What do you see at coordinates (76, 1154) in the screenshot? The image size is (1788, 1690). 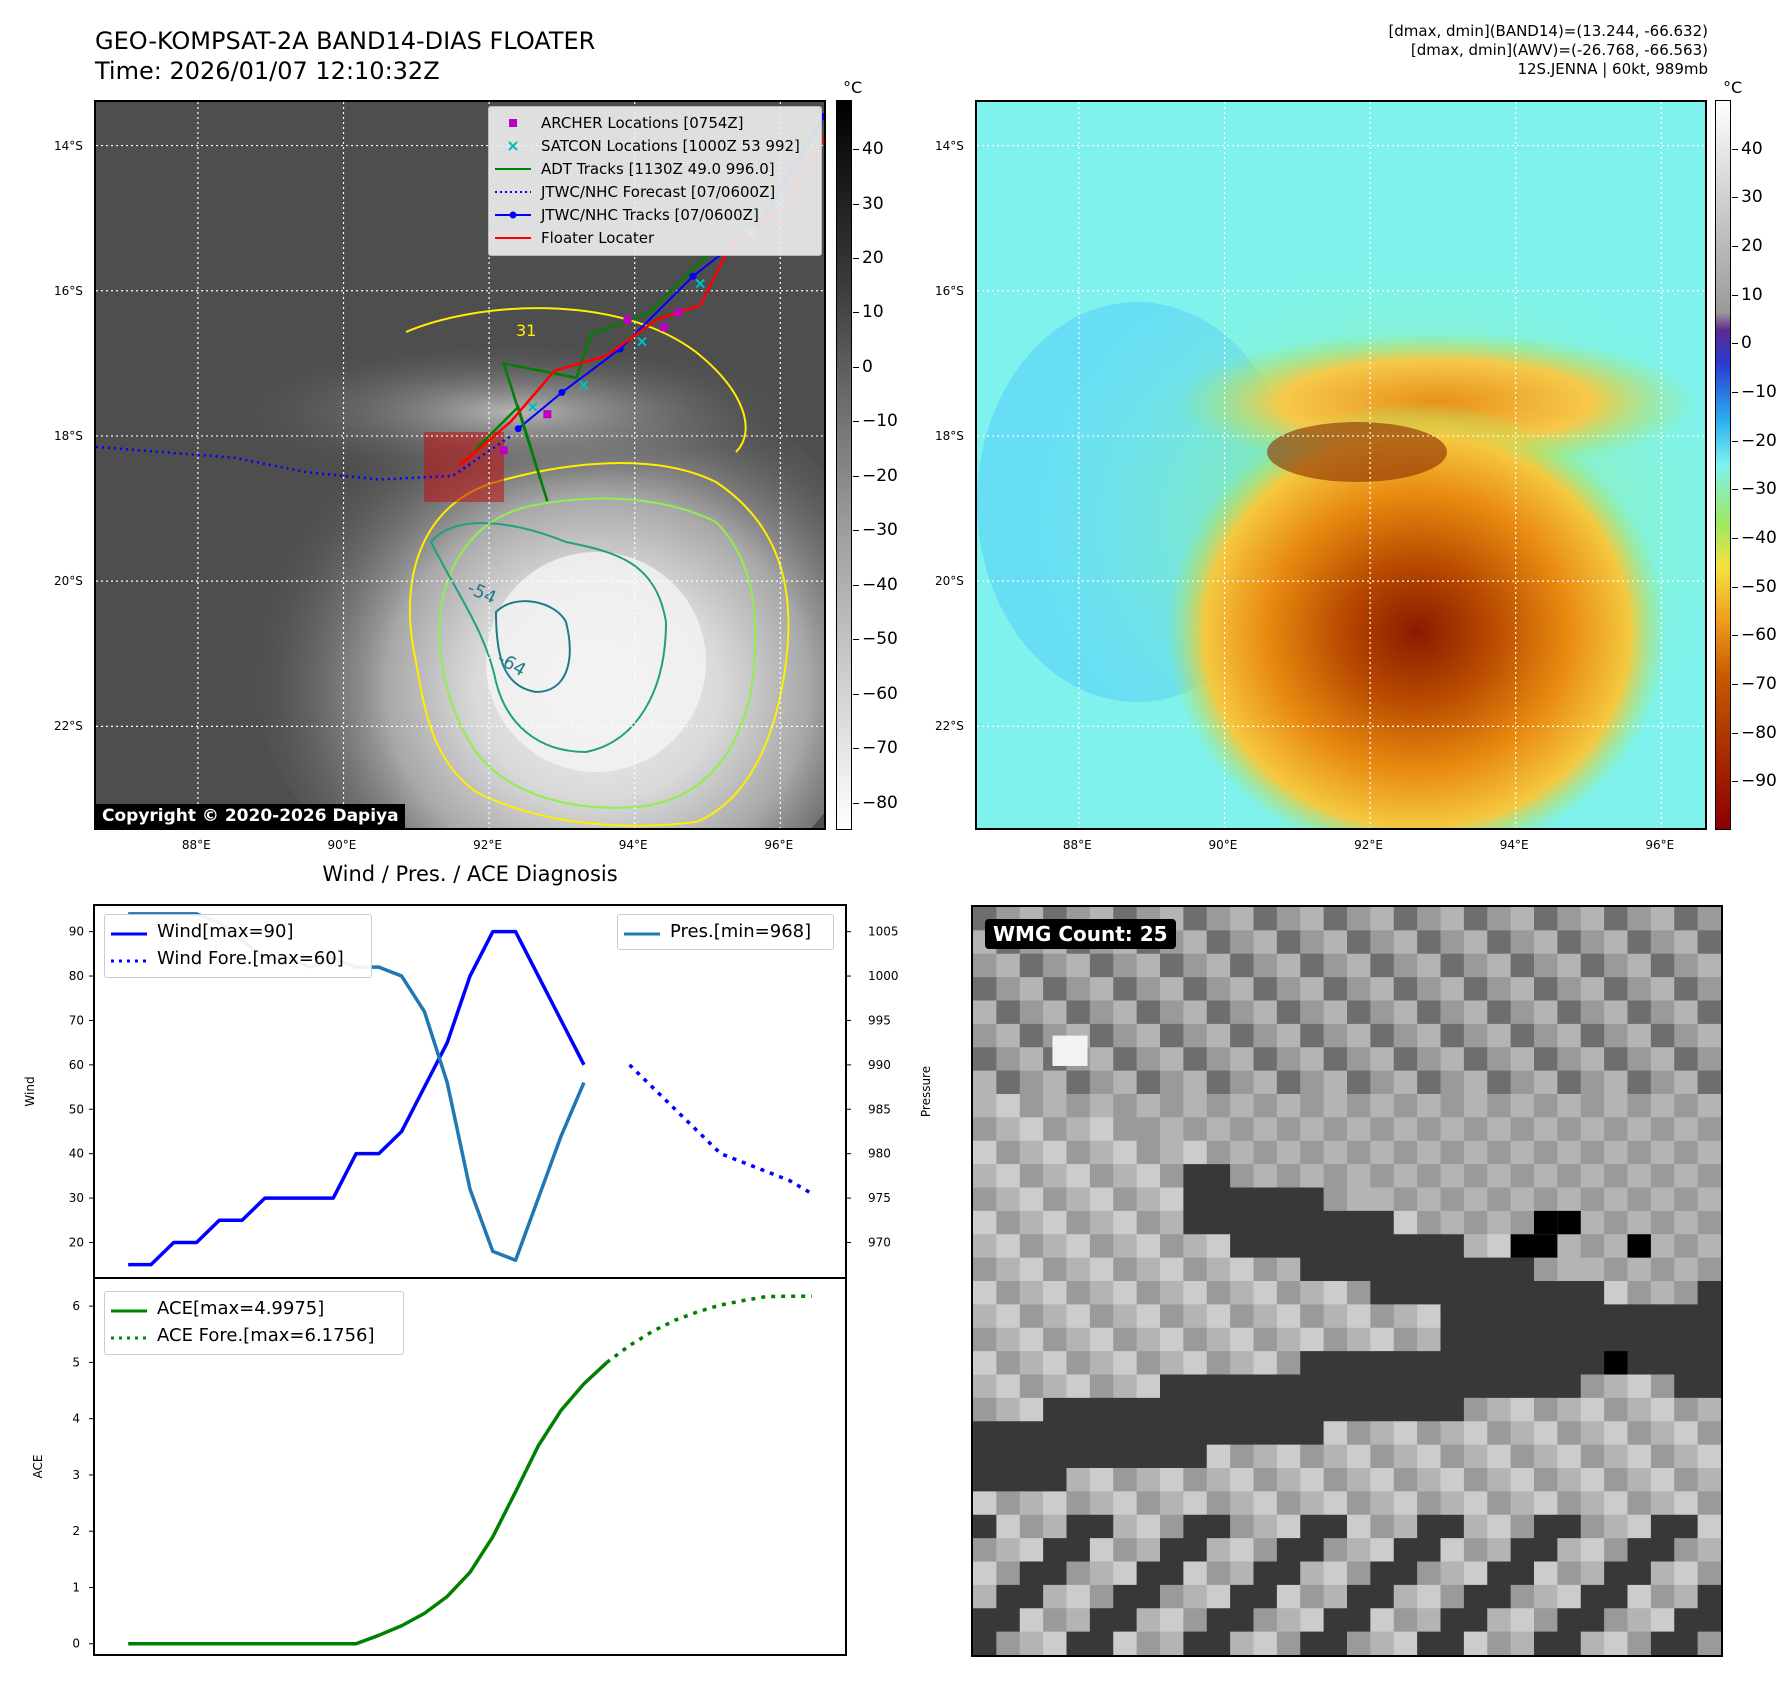 I see `wind-ytick-label: 40` at bounding box center [76, 1154].